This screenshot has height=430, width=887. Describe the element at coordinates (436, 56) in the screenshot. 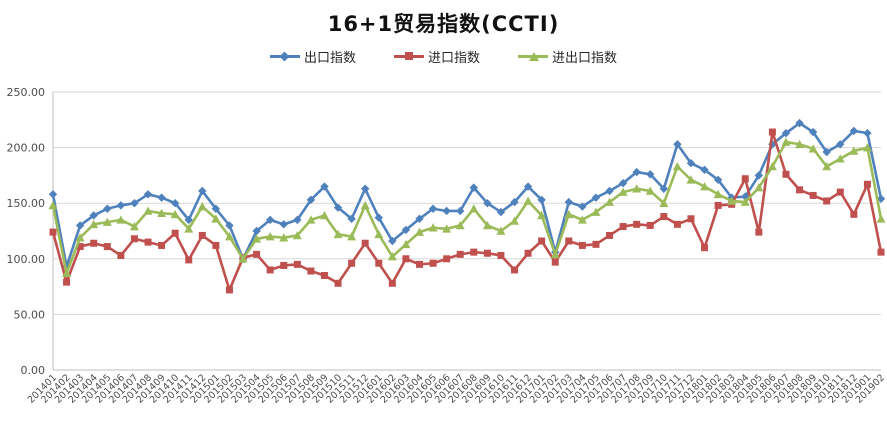

I see `legend-item-import-index: 进口指数` at that location.